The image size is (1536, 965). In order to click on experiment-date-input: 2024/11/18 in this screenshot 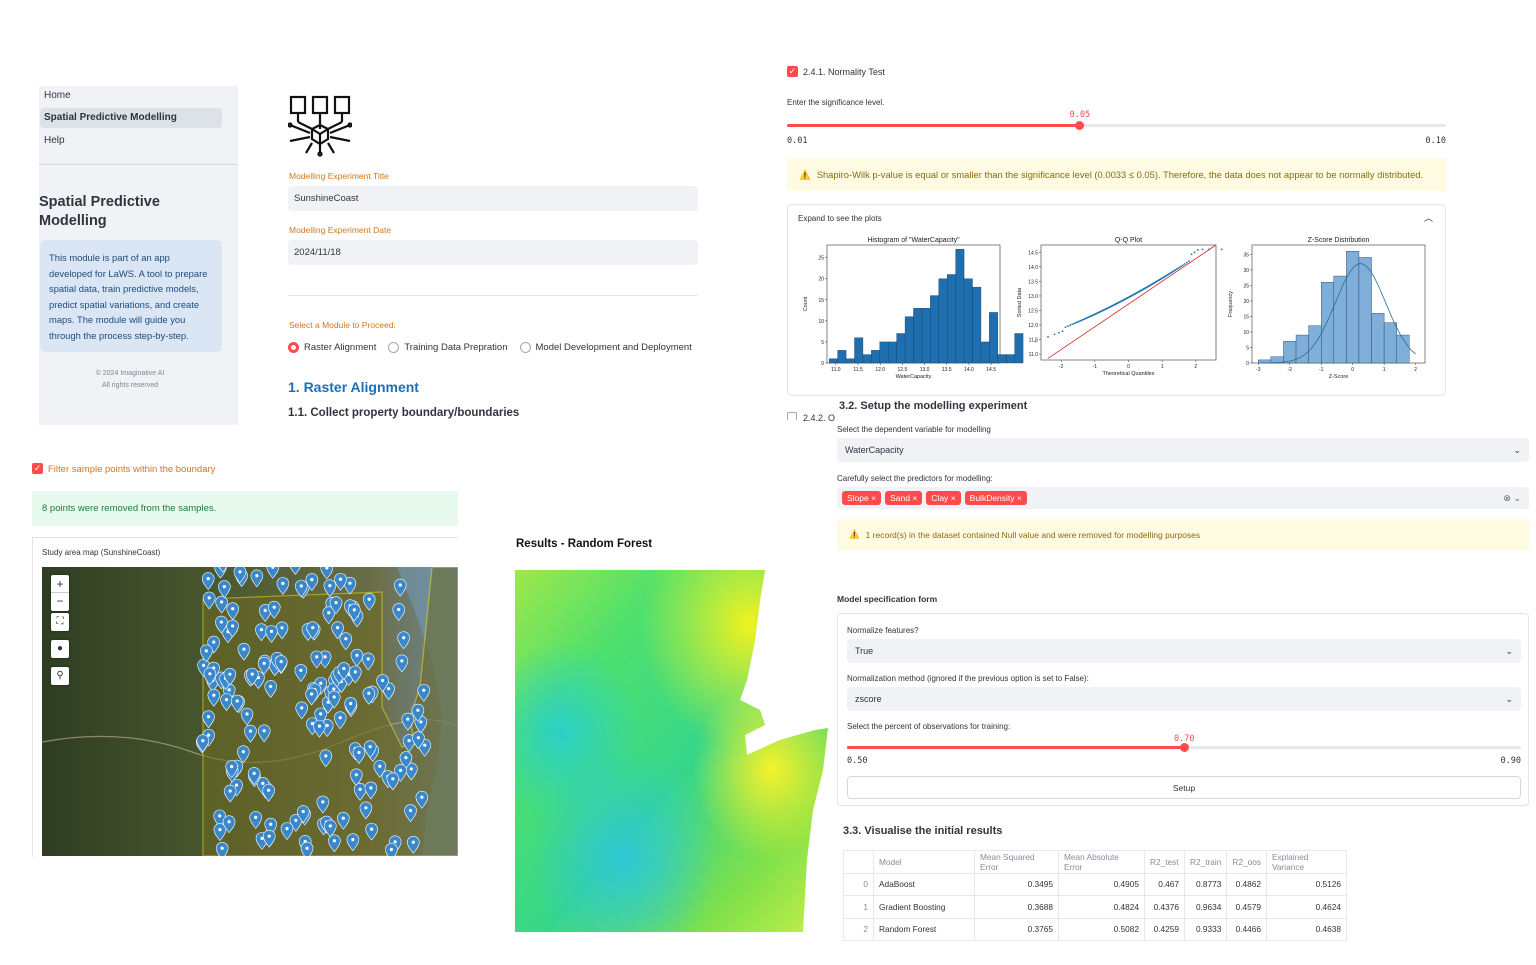, I will do `click(493, 252)`.